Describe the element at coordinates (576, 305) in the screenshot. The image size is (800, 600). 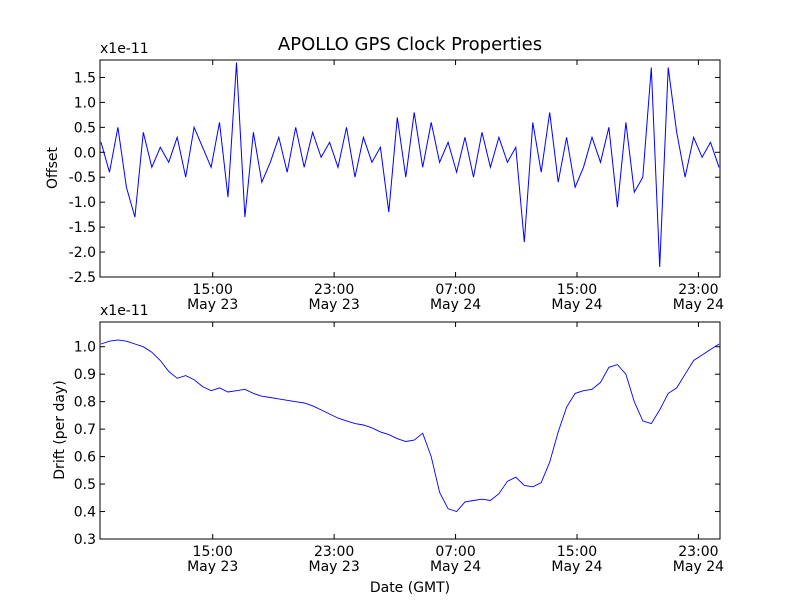
I see `offset-xtick-date-3: May 24` at that location.